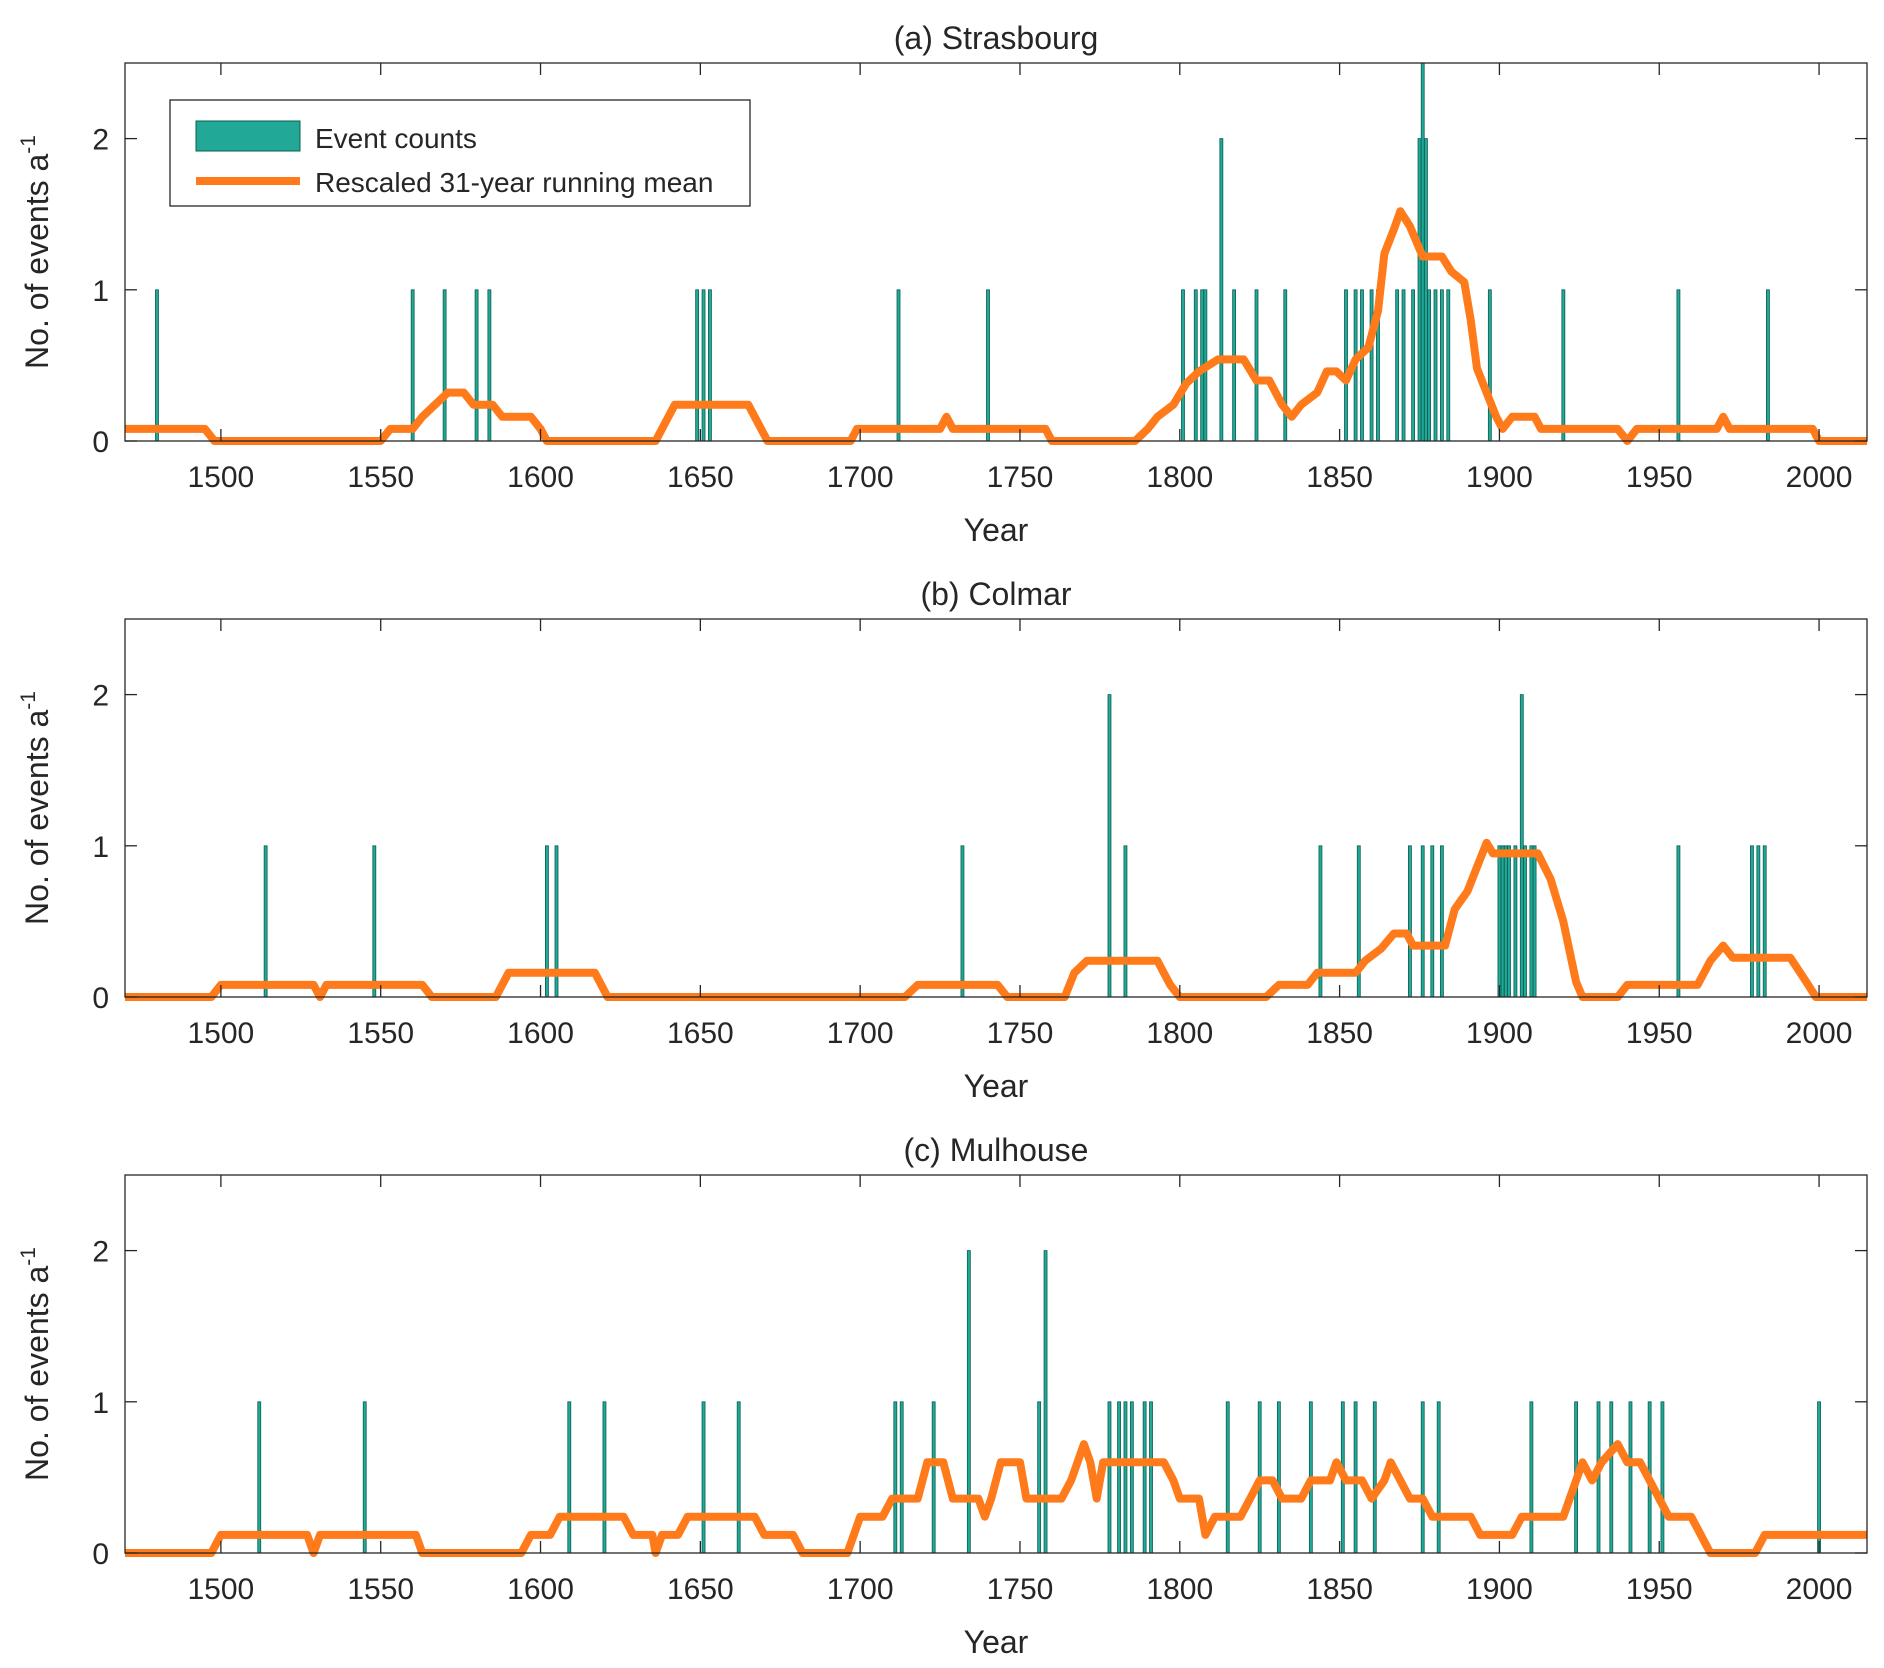  Describe the element at coordinates (28, 144) in the screenshot. I see `y-axis-label-sup-strasbourg: -1` at that location.